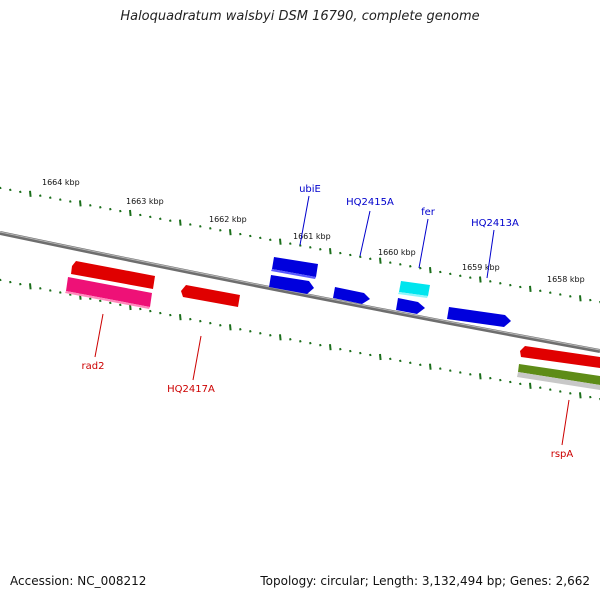 Image resolution: width=600 pixels, height=600 pixels. Describe the element at coordinates (351, 295) in the screenshot. I see `gene-HQ2415A` at that location.